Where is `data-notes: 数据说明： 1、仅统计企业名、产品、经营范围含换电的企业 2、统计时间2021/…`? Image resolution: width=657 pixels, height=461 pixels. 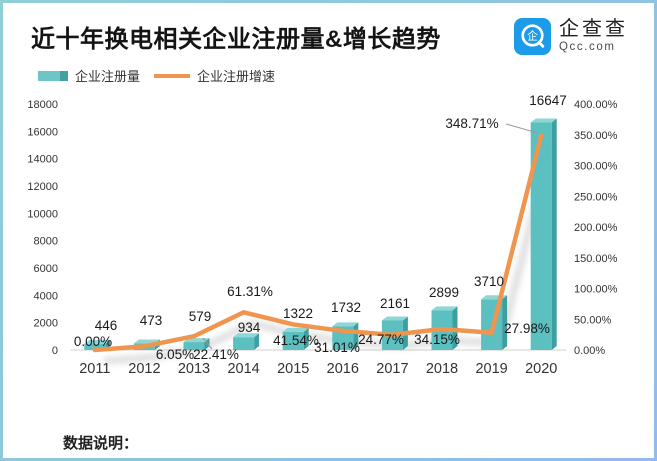
data-notes: 数据说明： 1、仅统计企业名、产品、经营范围含换电的企业 2、统计时间2021/… is located at coordinates (232, 423).